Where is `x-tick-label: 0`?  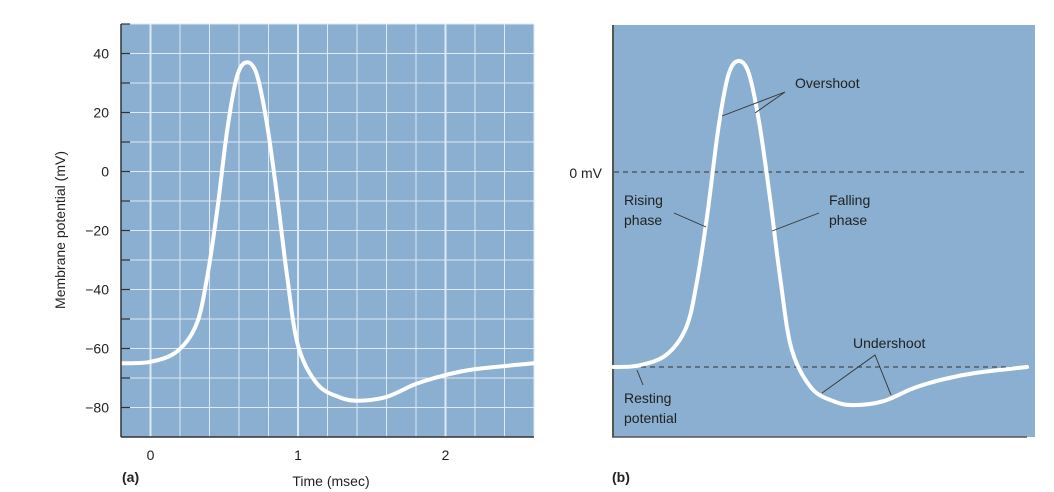 x-tick-label: 0 is located at coordinates (151, 455).